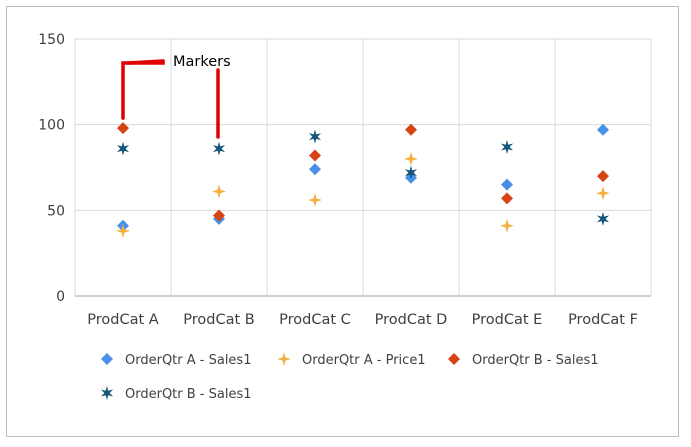  What do you see at coordinates (603, 320) in the screenshot?
I see `x-category-label: ProdCat F` at bounding box center [603, 320].